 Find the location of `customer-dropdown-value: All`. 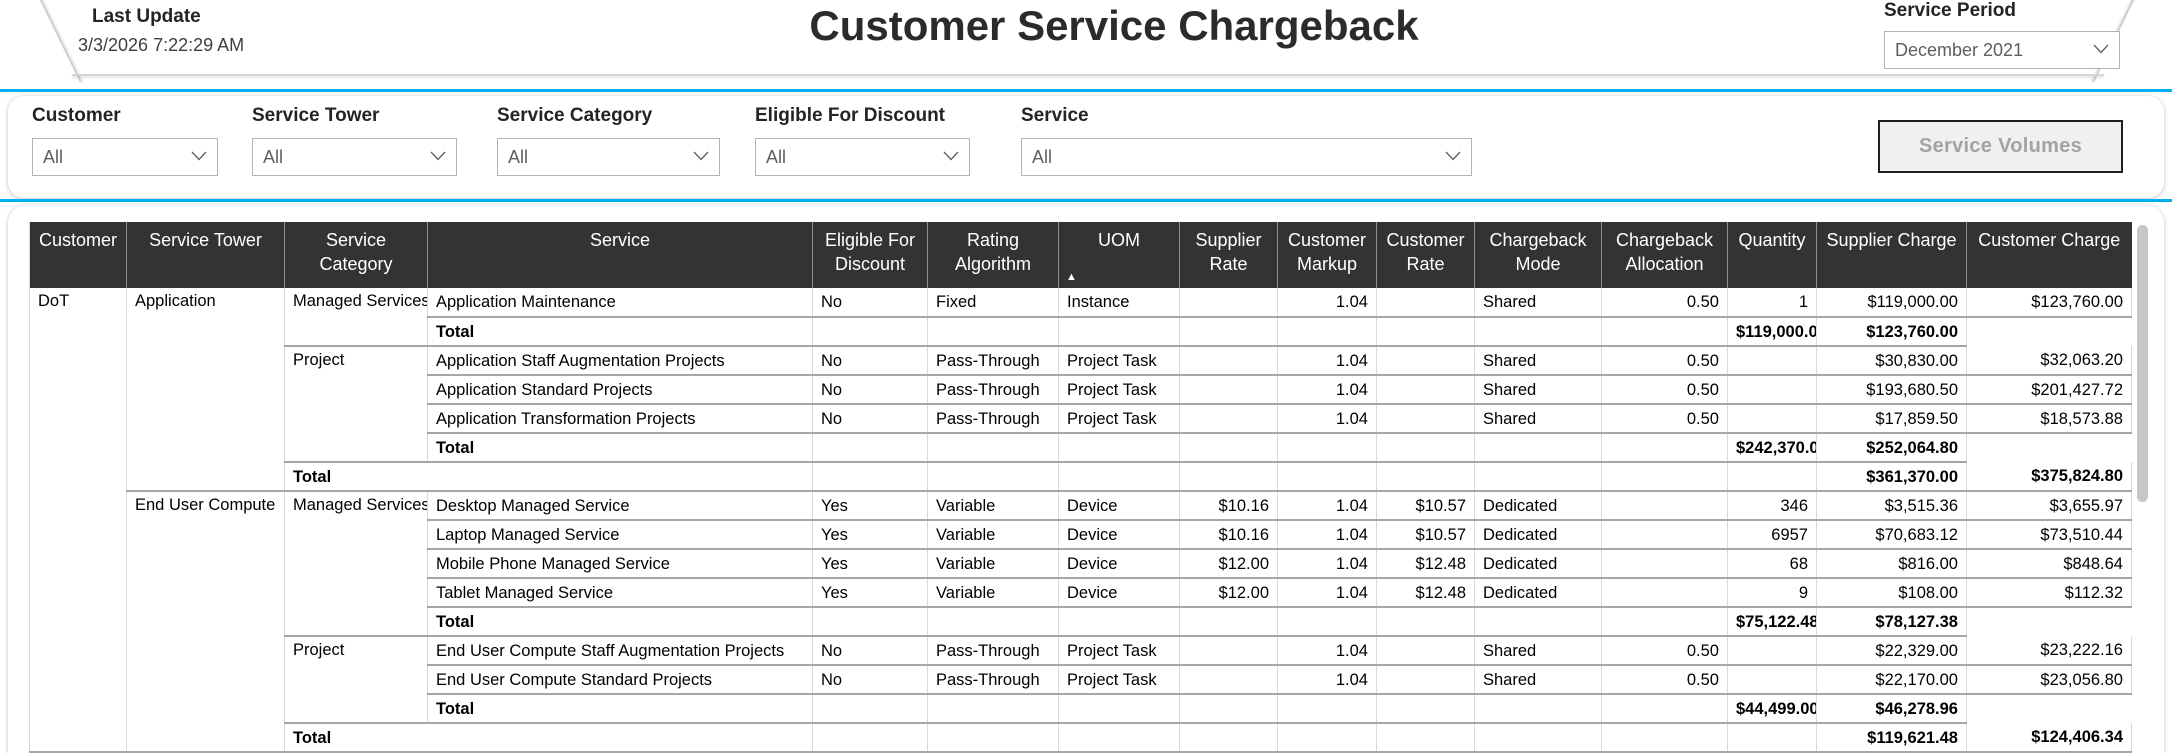

customer-dropdown-value: All is located at coordinates (53, 156).